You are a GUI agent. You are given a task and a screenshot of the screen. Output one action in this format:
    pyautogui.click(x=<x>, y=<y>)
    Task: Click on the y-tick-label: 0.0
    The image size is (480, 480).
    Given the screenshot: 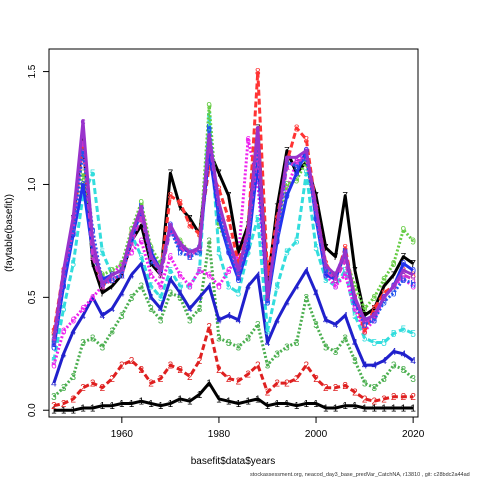 What is the action you would take?
    pyautogui.click(x=32, y=410)
    